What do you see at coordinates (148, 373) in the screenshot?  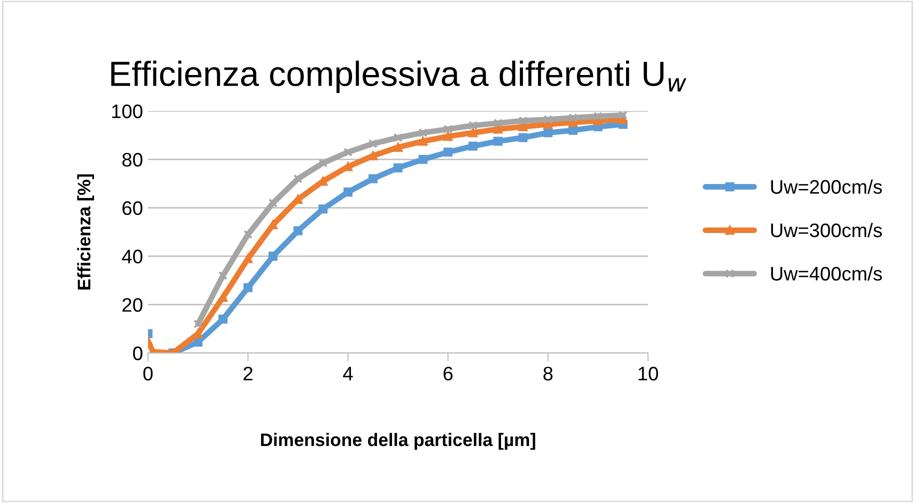 I see `x-tick-label: 0` at bounding box center [148, 373].